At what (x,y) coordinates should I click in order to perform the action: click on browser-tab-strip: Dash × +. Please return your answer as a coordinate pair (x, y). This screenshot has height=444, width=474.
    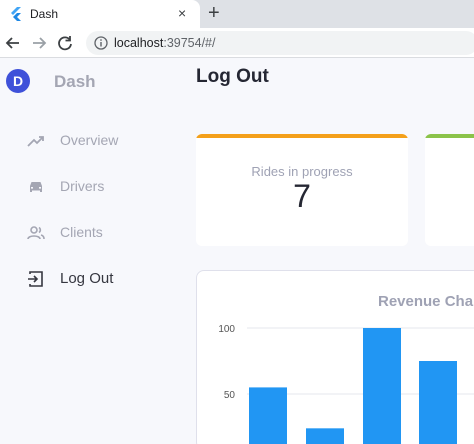
    Looking at the image, I should click on (237, 14).